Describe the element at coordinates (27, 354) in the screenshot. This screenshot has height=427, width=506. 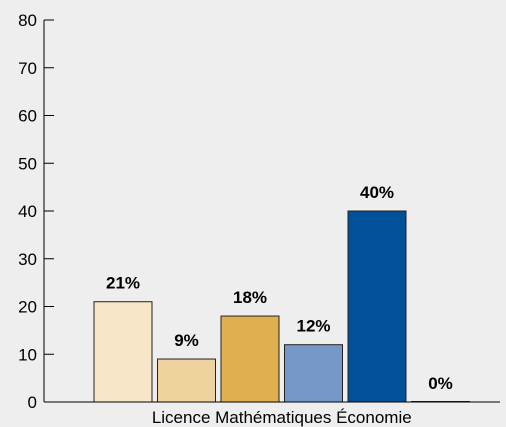
I see `y-tick-label: 10` at that location.